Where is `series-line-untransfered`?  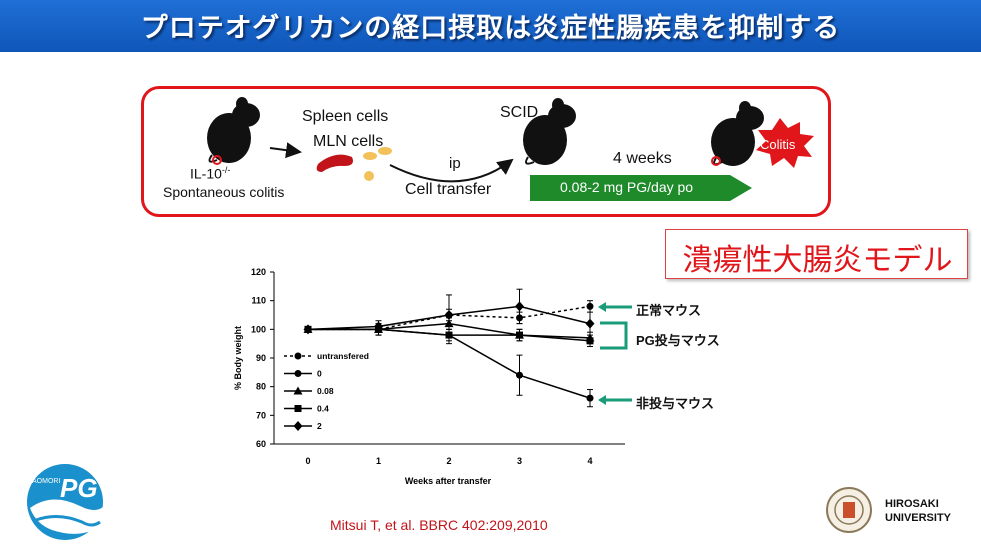 series-line-untransfered is located at coordinates (449, 318).